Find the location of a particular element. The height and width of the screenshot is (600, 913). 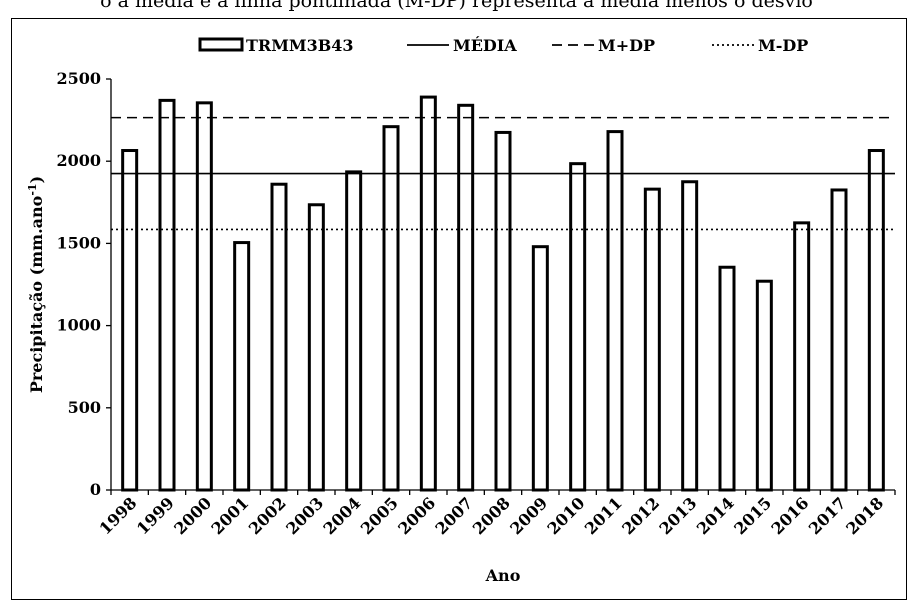

legend-label-bars: TRMM3B43 is located at coordinates (300, 45).